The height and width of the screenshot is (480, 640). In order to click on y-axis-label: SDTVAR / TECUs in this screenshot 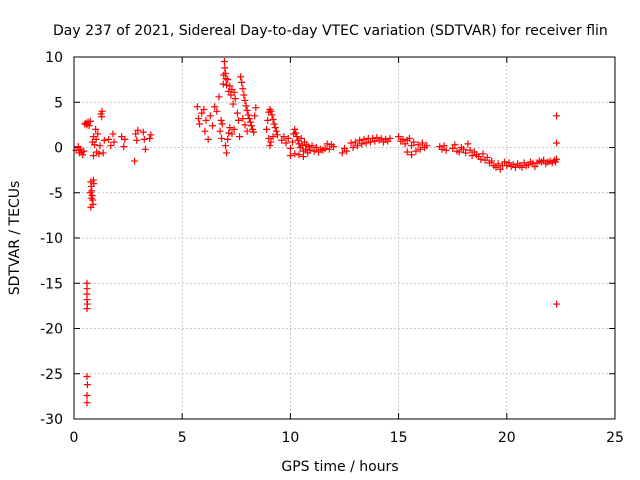, I will do `click(15, 238)`.